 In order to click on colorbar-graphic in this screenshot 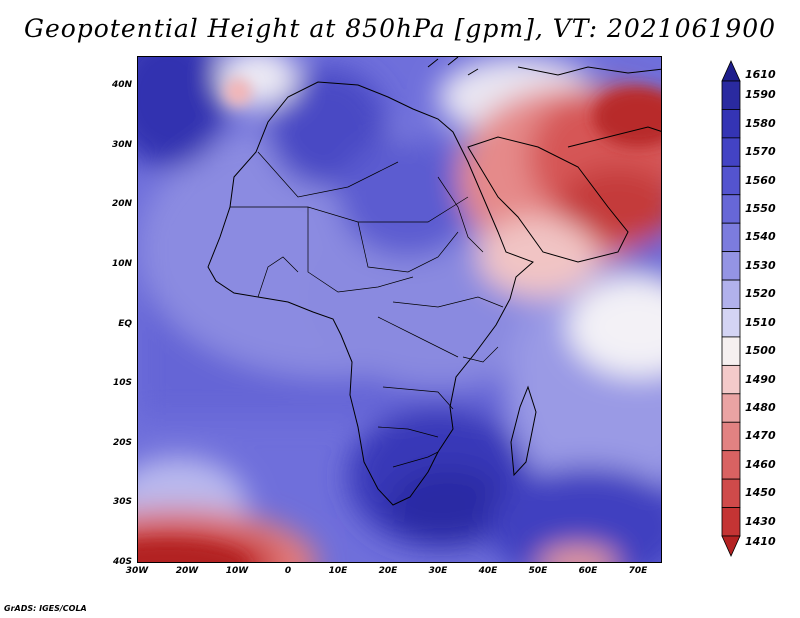, I will do `click(731, 308)`.